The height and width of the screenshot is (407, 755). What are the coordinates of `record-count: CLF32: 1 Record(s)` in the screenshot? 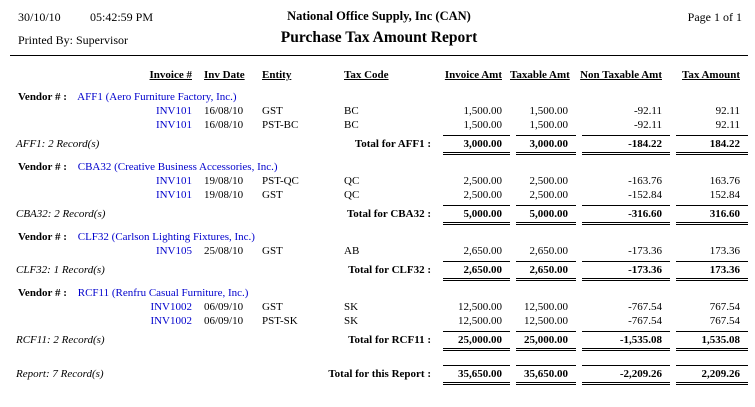 It's located at (60, 270).